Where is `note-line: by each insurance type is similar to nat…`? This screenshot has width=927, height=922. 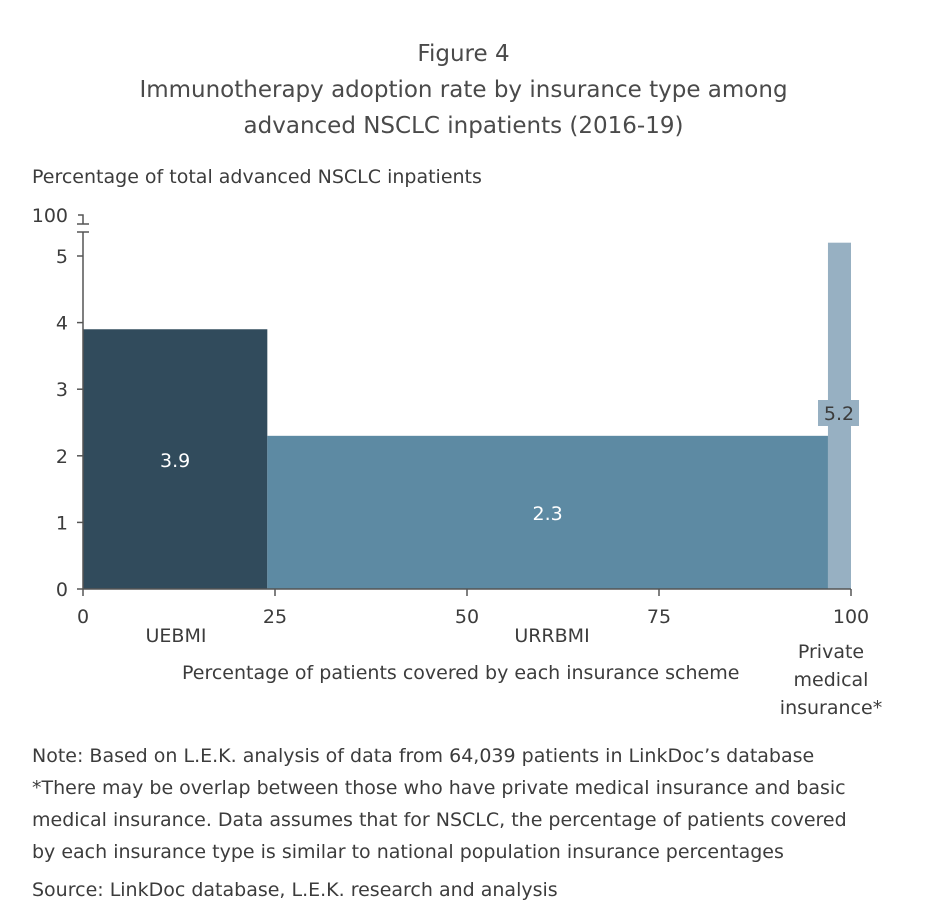
note-line: by each insurance type is similar to nat… is located at coordinates (408, 852).